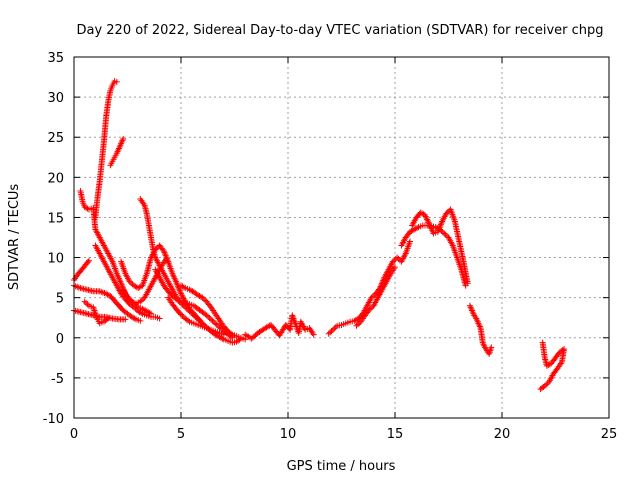 The height and width of the screenshot is (480, 640). I want to click on y-tick-label: 0, so click(60, 339).